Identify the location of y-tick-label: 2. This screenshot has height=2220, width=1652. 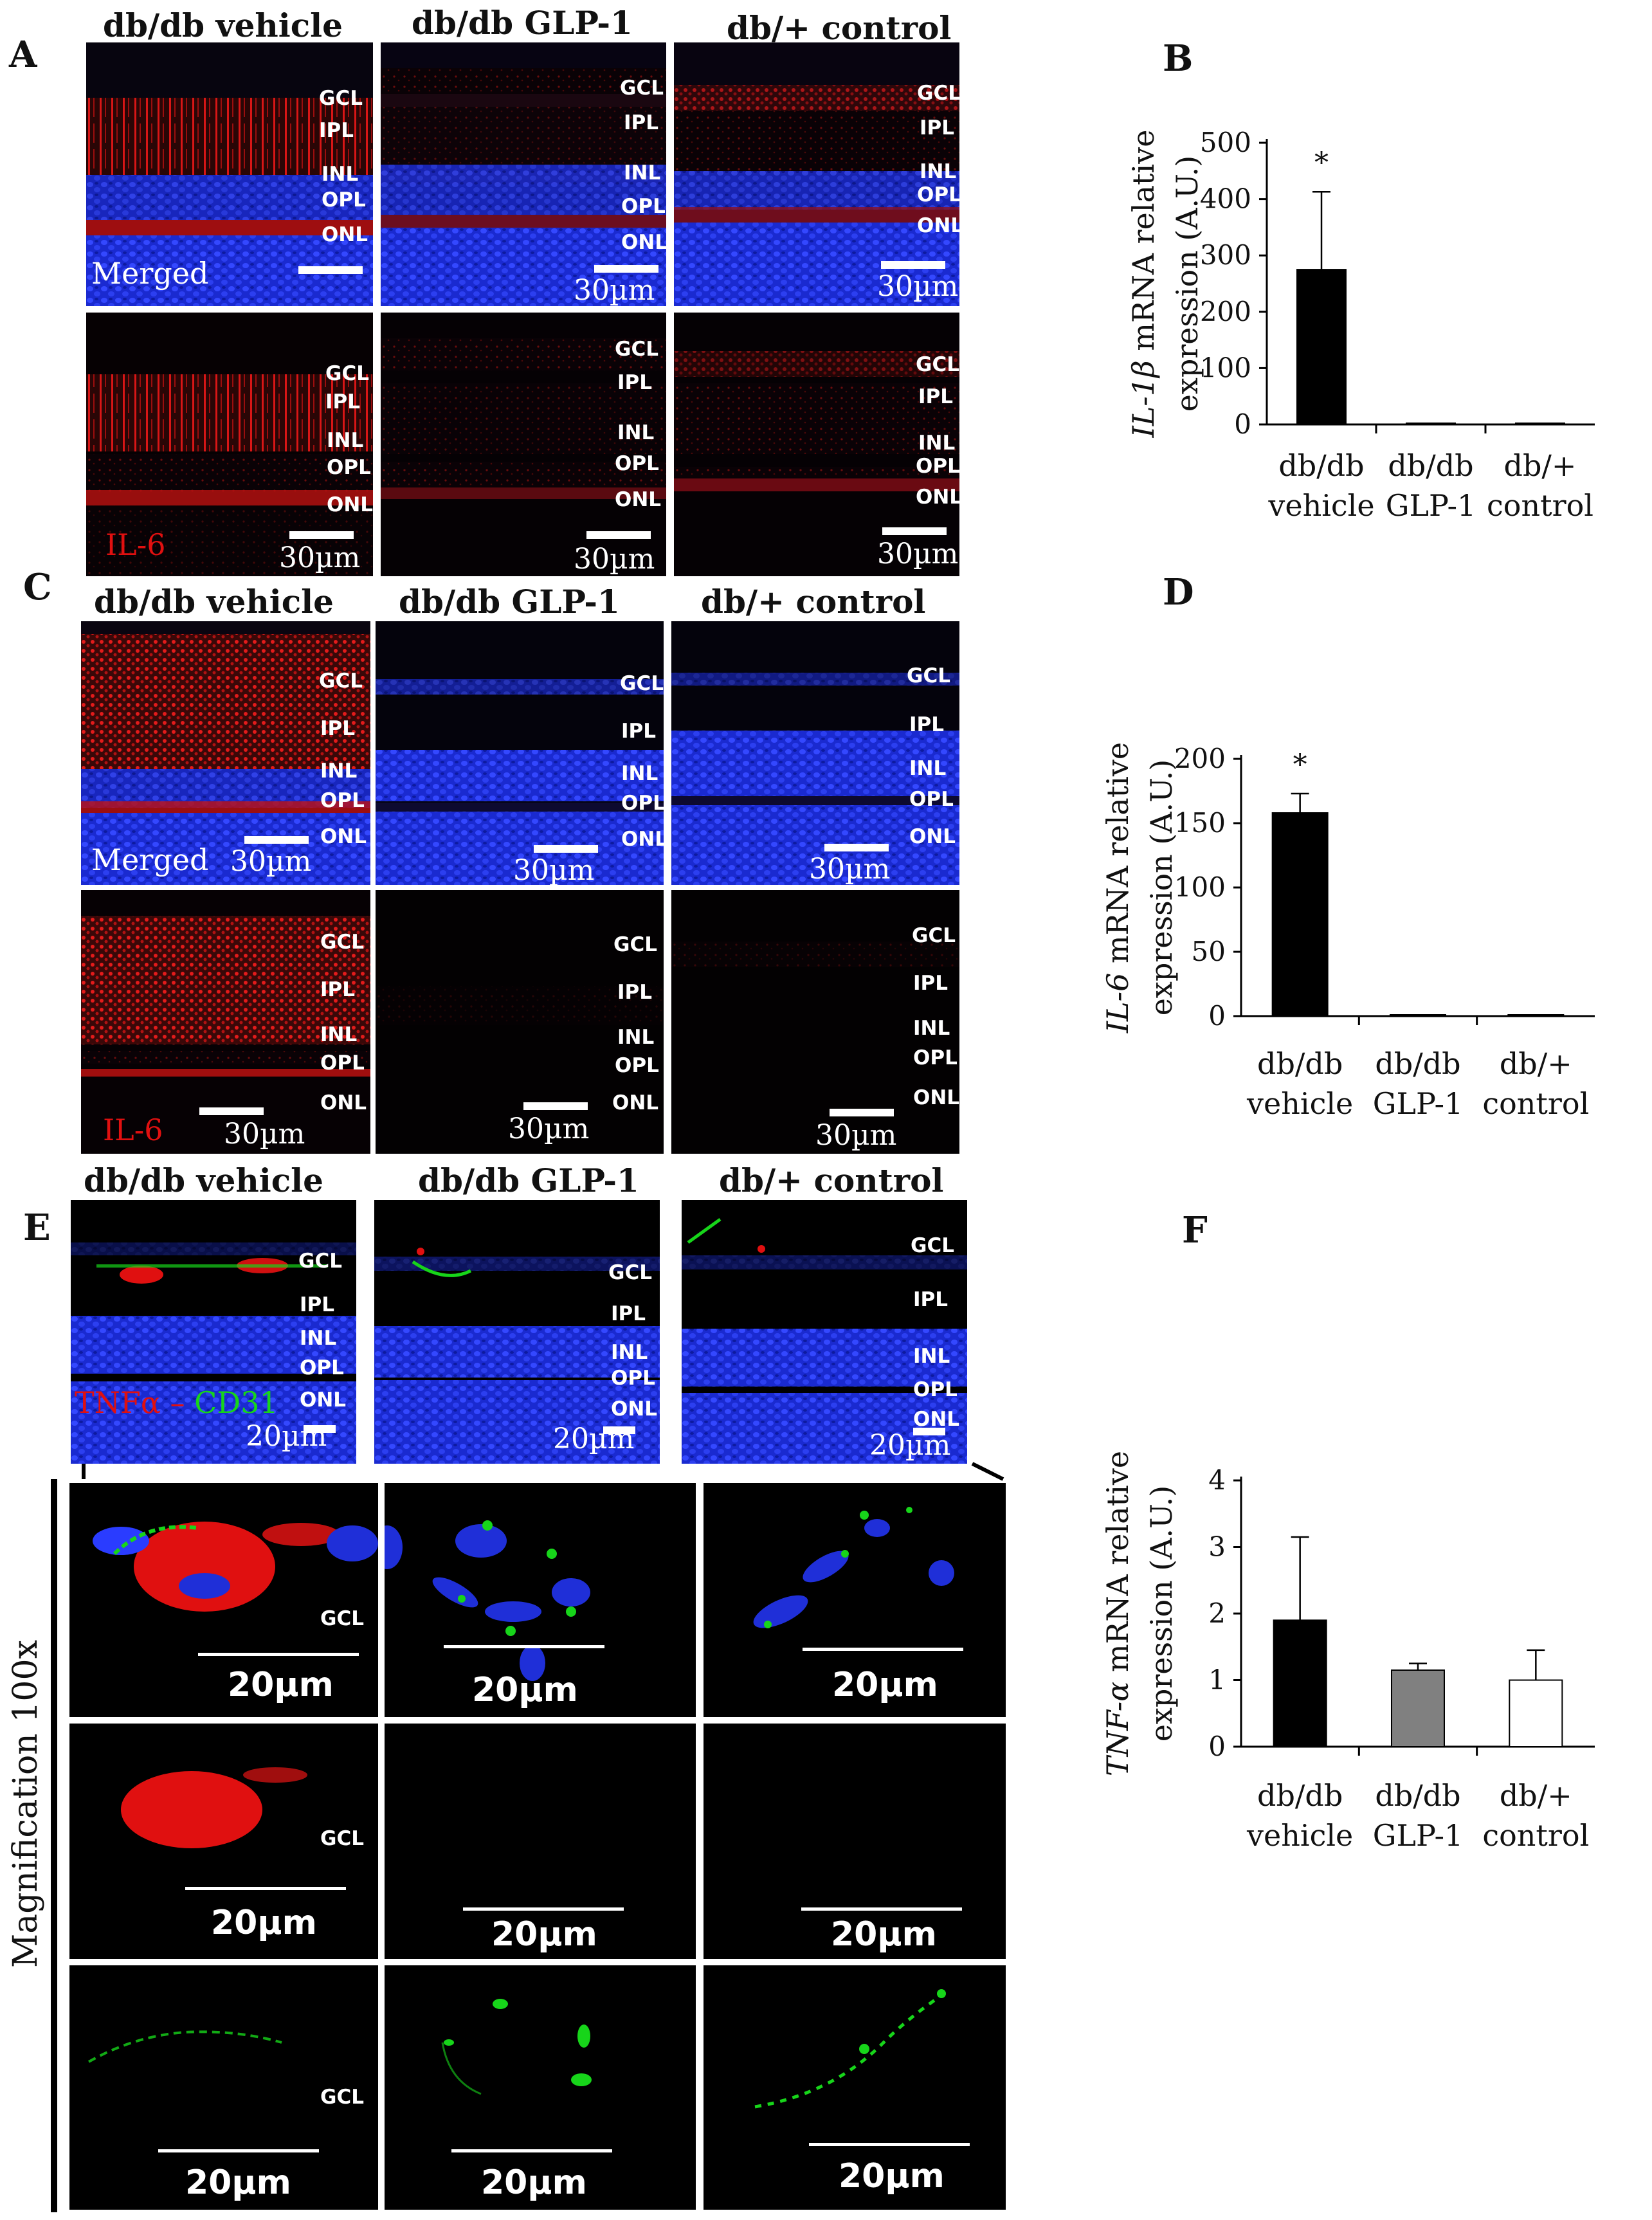
(1217, 1613).